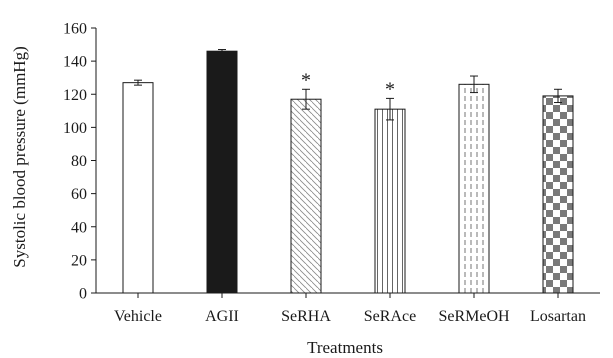 Image resolution: width=613 pixels, height=358 pixels. What do you see at coordinates (75, 62) in the screenshot?
I see `y-tick-label: 140` at bounding box center [75, 62].